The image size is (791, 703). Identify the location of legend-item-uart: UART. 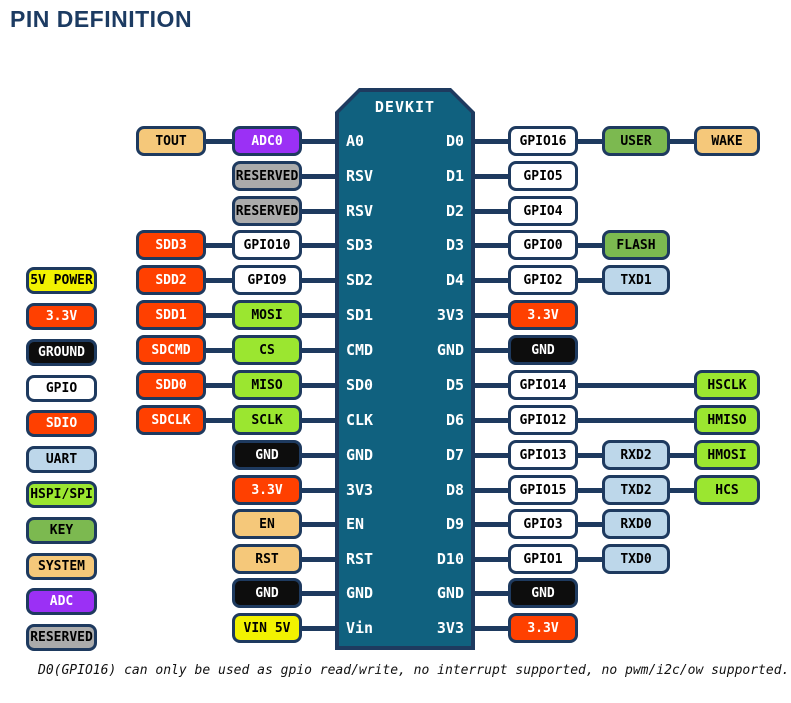
(61, 459).